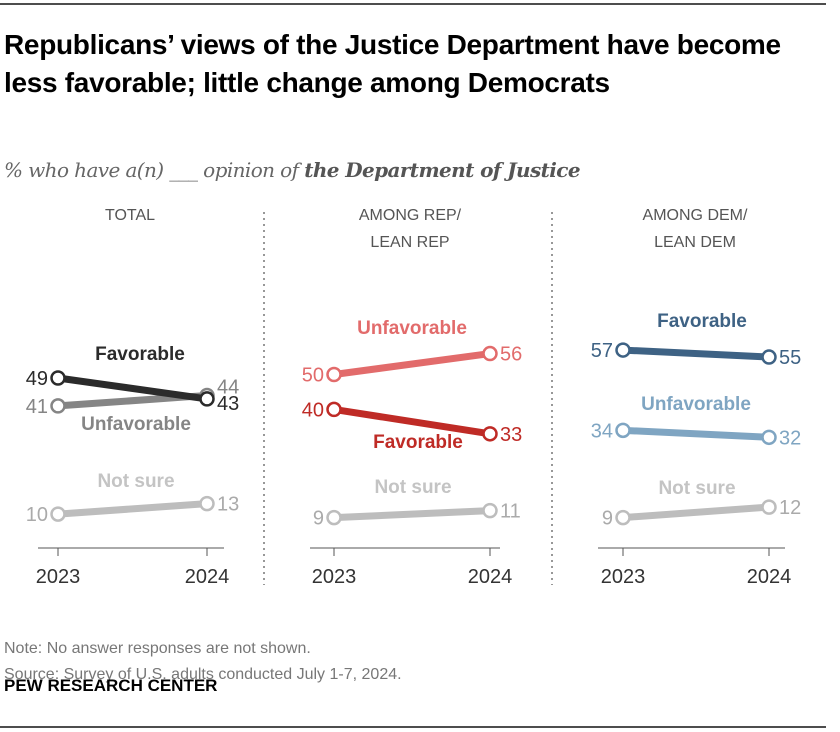  What do you see at coordinates (111, 685) in the screenshot?
I see `brand-label: PEW RESEARCH CENTER` at bounding box center [111, 685].